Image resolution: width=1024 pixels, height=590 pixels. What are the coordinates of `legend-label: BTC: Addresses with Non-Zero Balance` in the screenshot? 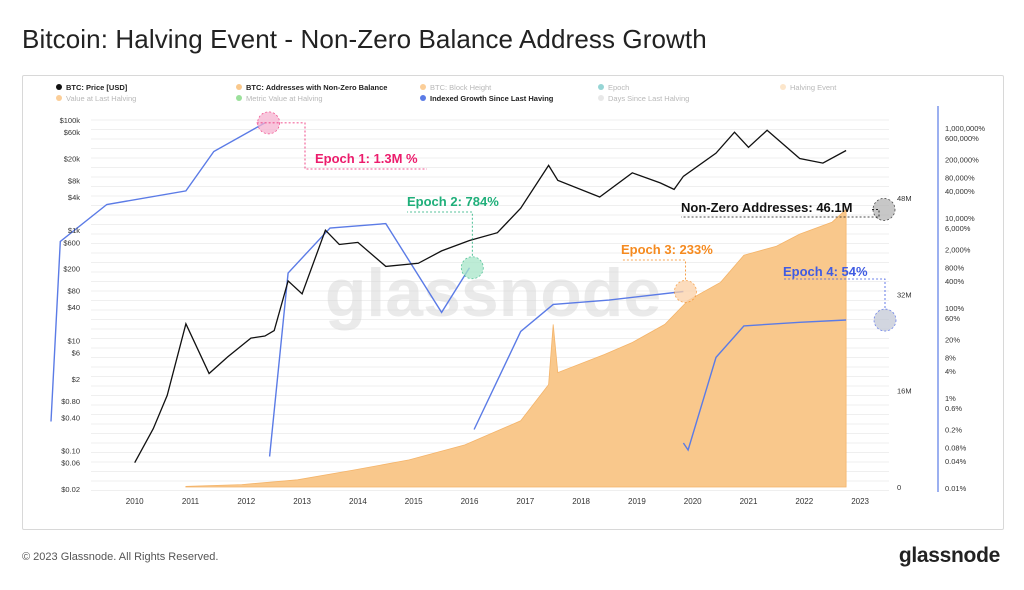 It's located at (316, 87).